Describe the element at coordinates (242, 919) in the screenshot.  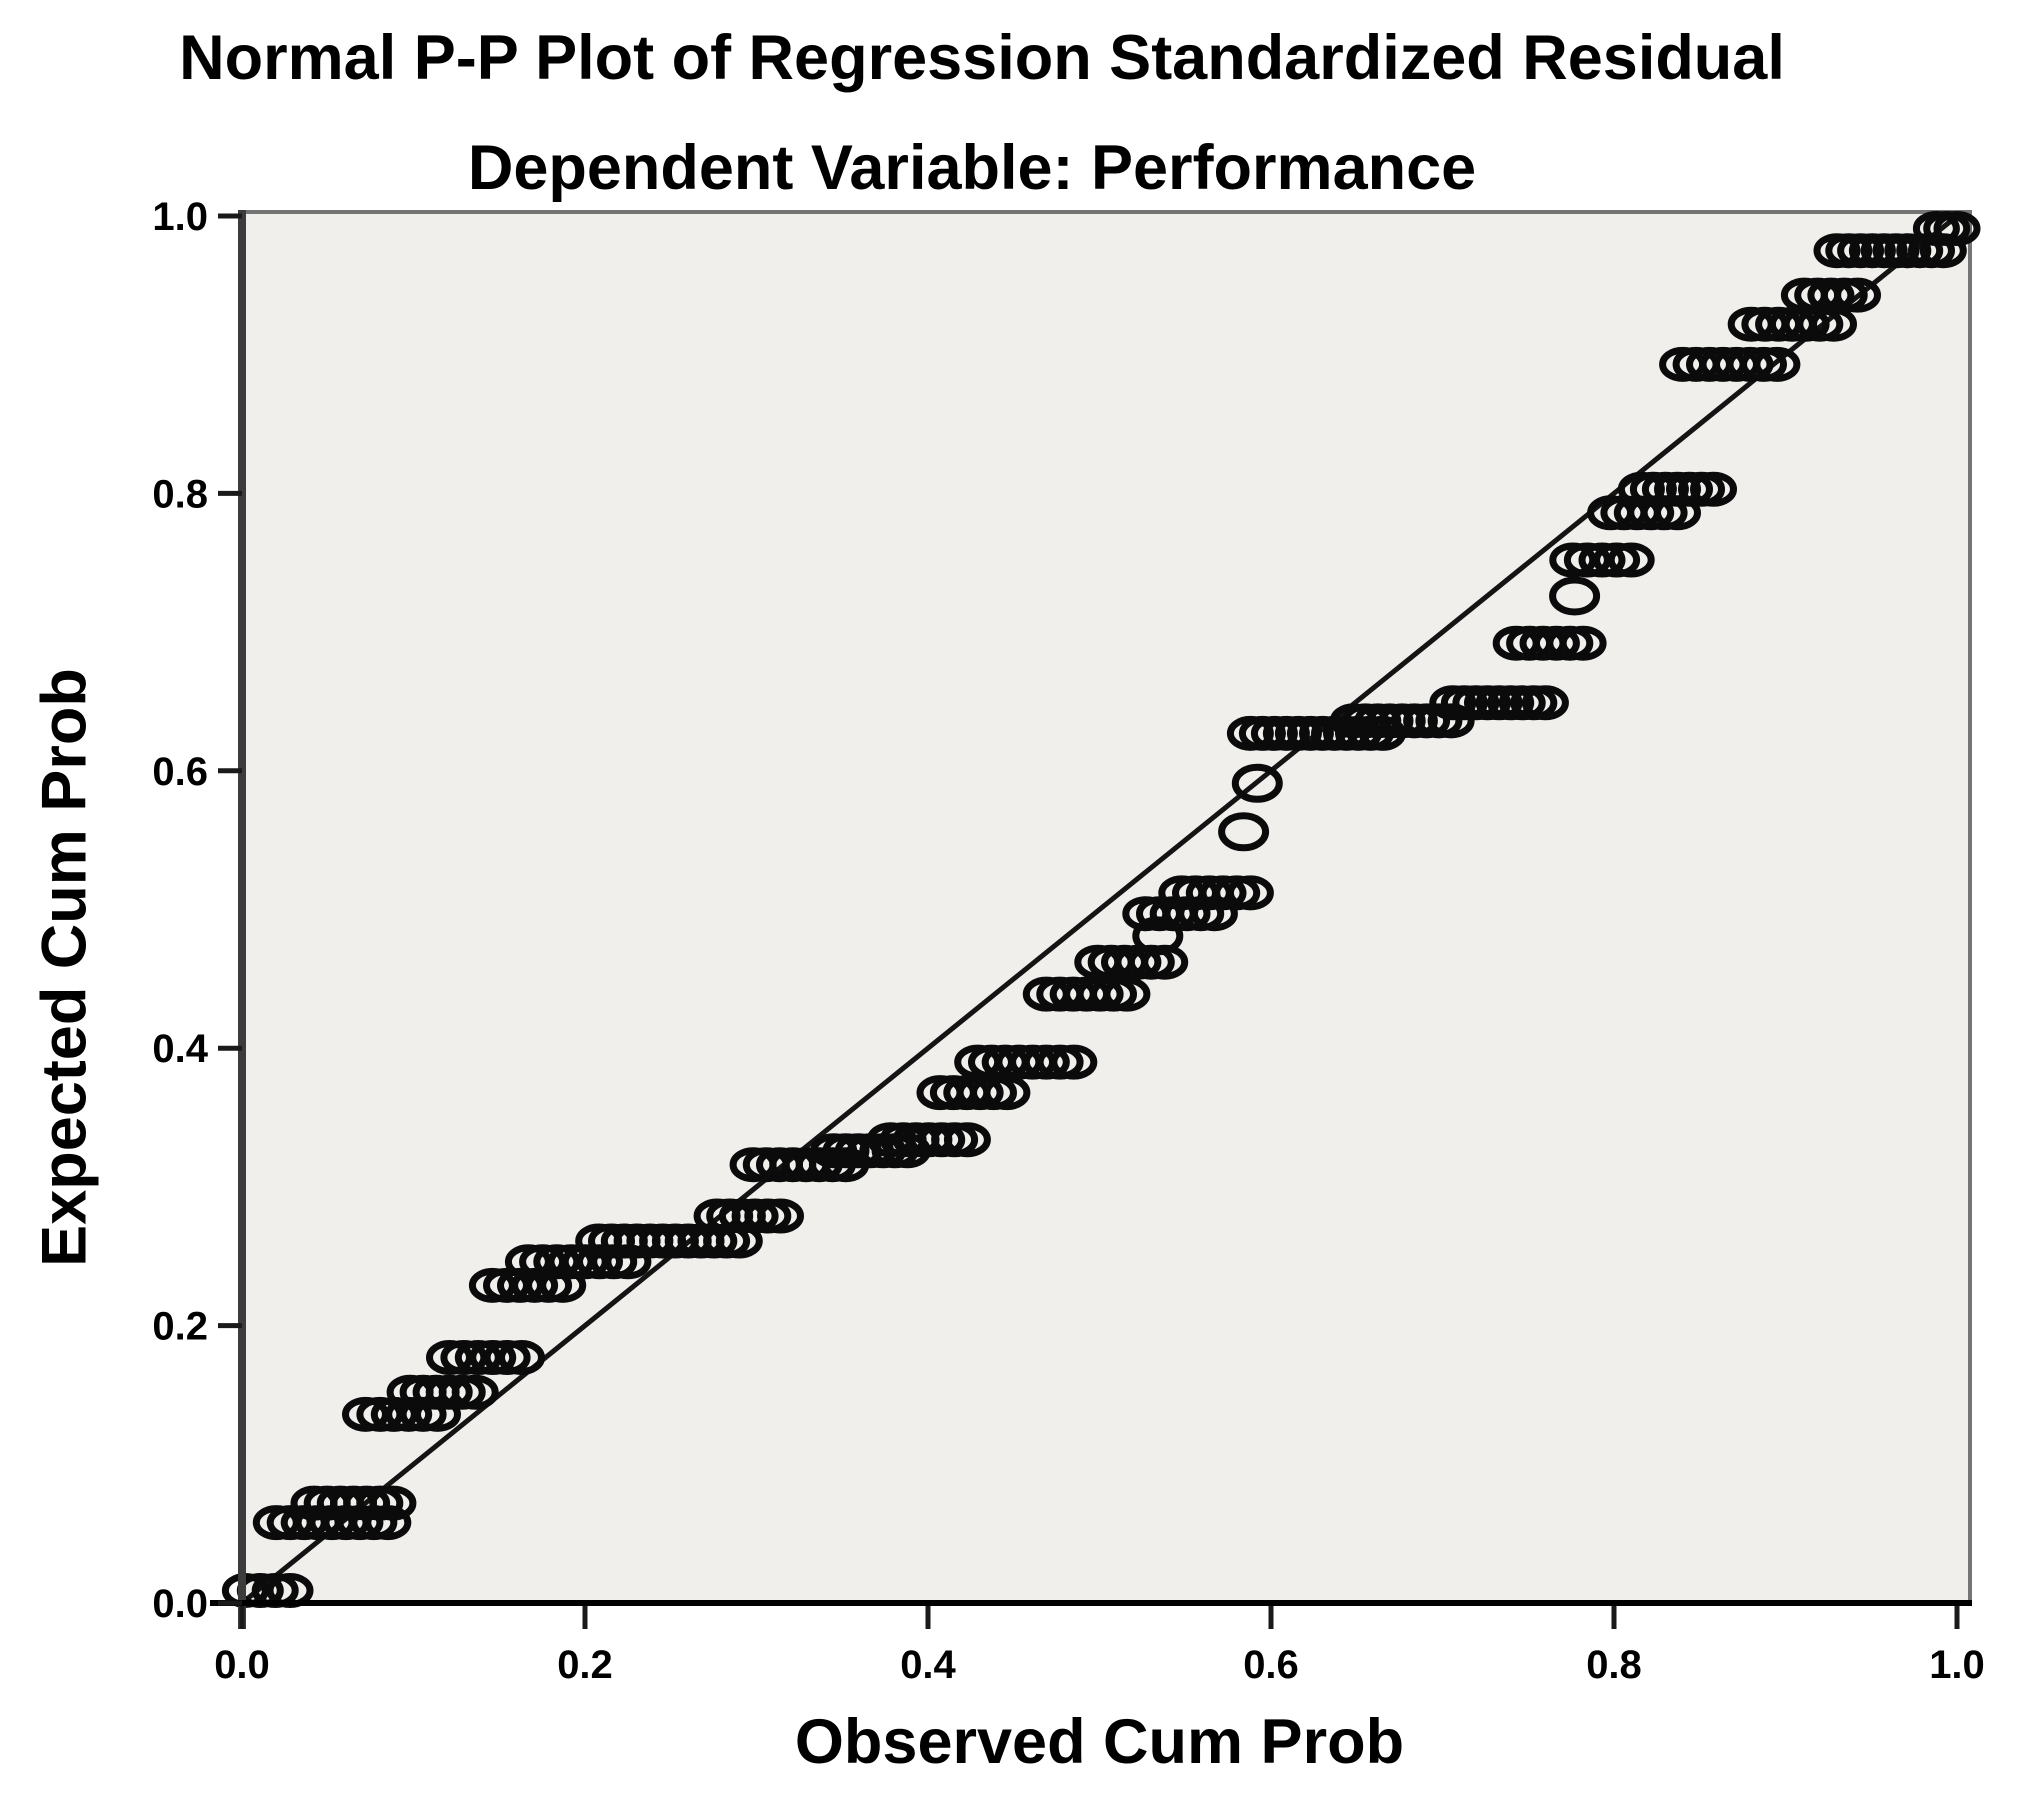
I see `y-axis-line` at that location.